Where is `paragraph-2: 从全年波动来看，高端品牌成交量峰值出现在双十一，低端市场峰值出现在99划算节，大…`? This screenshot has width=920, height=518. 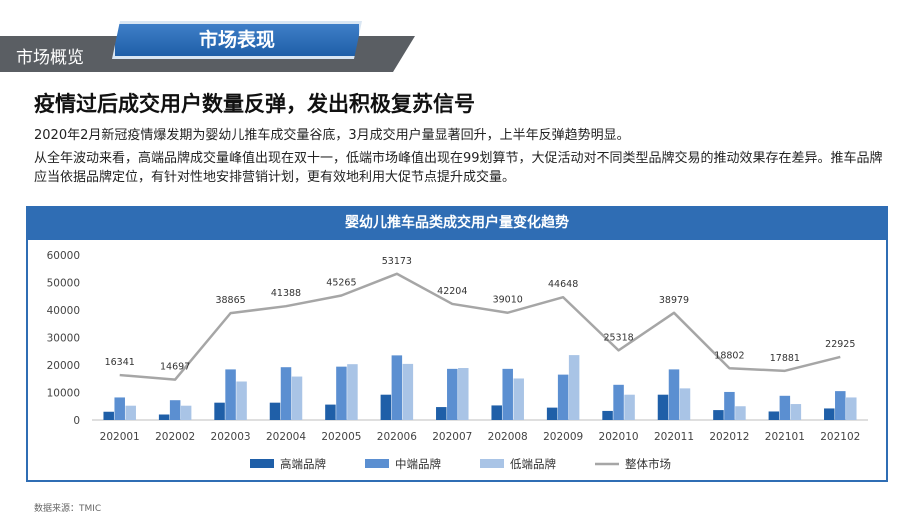 paragraph-2: 从全年波动来看，高端品牌成交量峰值出现在双十一，低端市场峰值出现在99划算节，大… is located at coordinates (458, 168).